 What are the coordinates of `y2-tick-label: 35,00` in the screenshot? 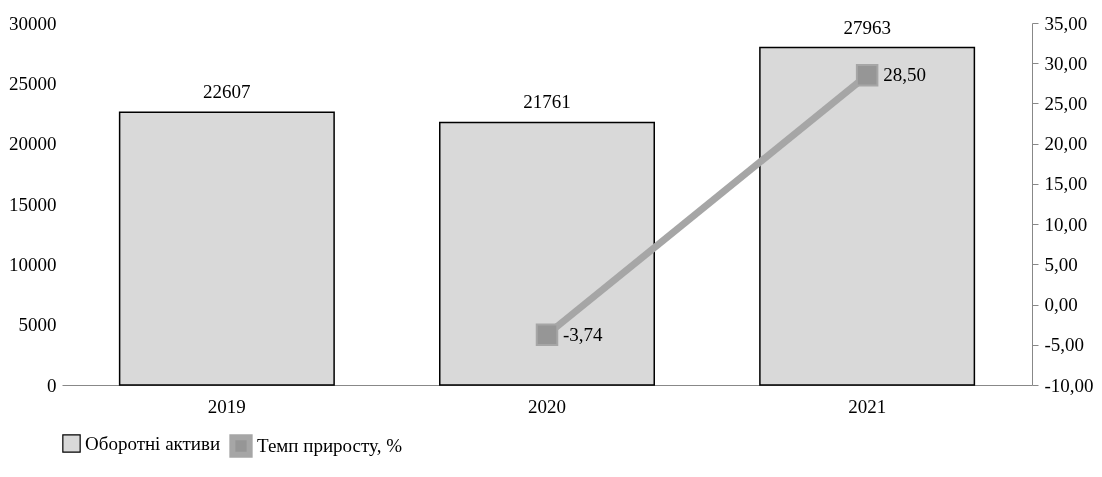 It's located at (1066, 23).